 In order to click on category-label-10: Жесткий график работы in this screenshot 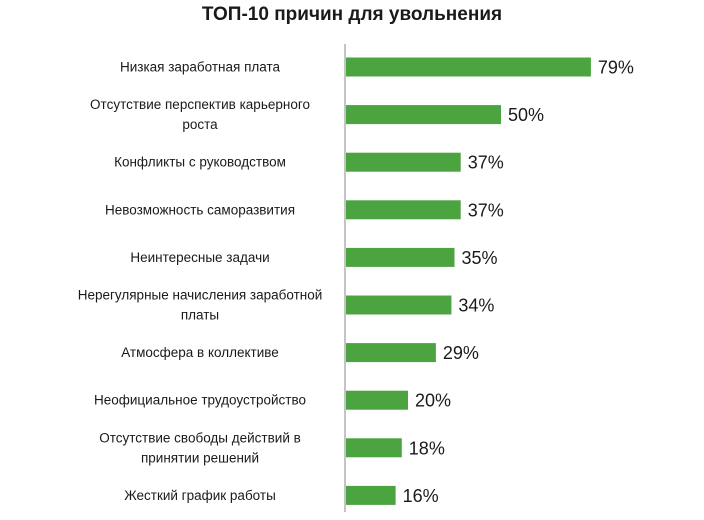, I will do `click(200, 495)`.